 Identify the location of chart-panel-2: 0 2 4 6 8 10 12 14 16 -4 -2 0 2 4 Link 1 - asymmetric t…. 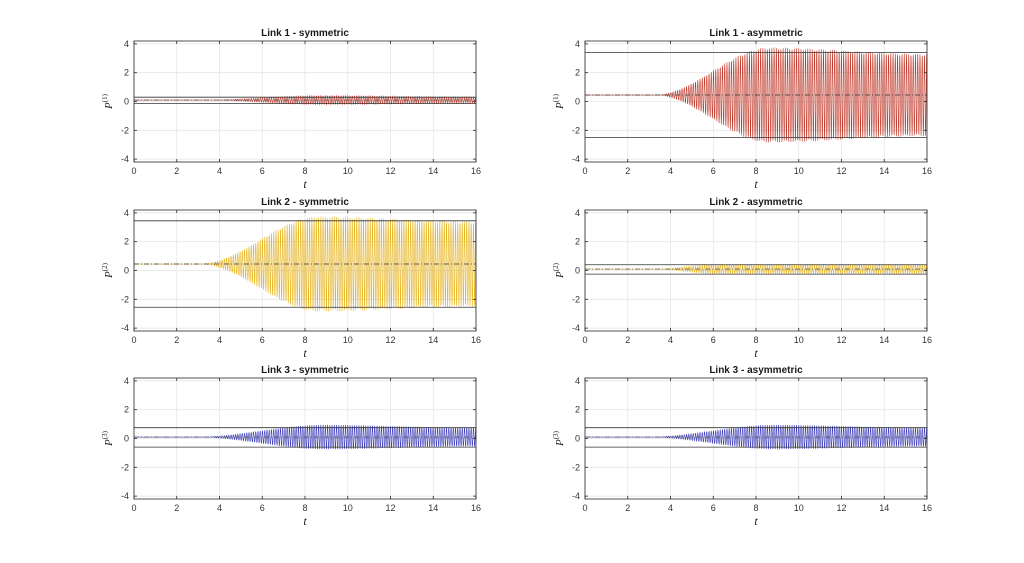
(742, 109).